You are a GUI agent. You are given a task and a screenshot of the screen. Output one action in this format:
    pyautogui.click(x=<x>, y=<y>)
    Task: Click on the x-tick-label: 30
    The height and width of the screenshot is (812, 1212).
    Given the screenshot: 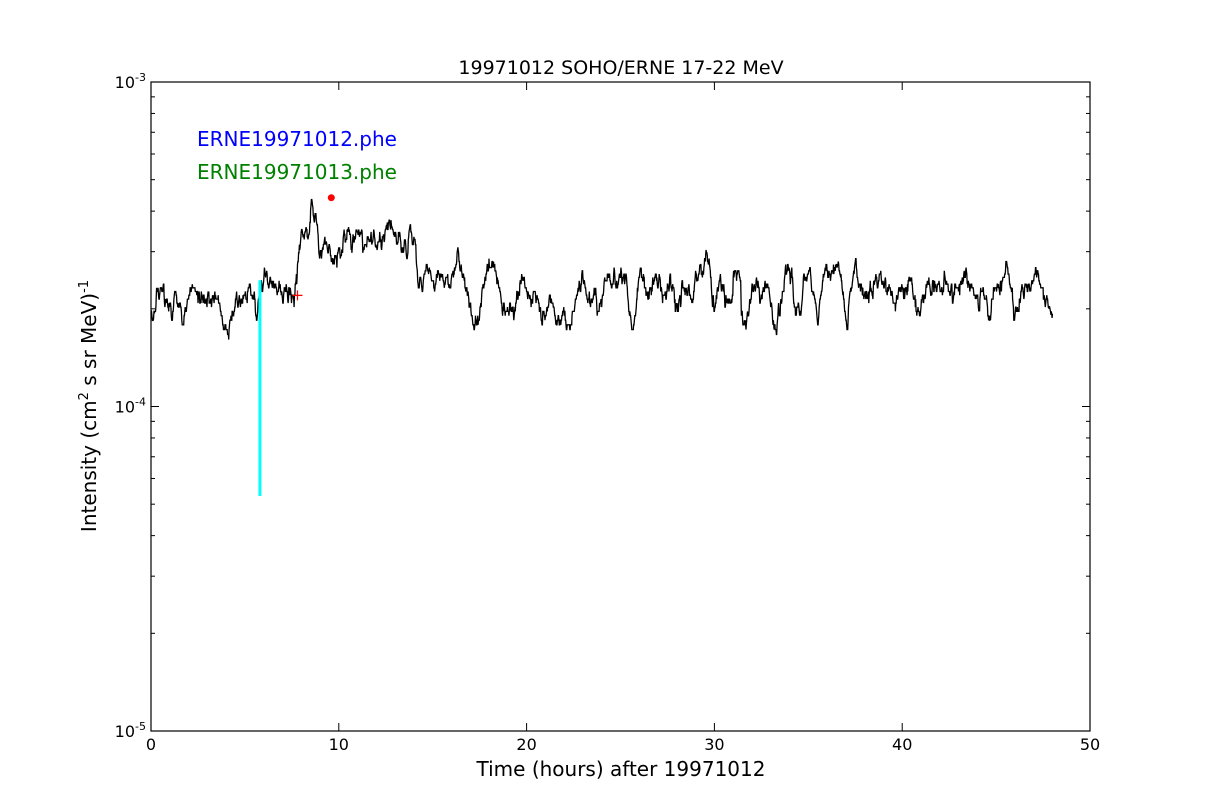 What is the action you would take?
    pyautogui.click(x=714, y=744)
    